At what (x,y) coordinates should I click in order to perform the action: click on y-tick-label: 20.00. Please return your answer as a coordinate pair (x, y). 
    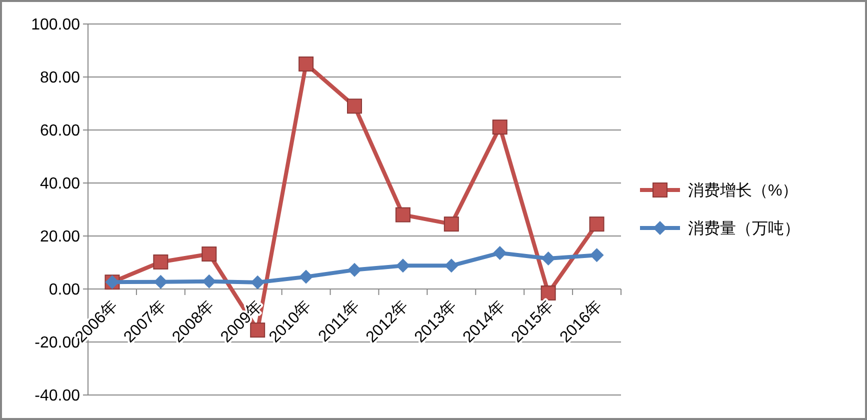
    Looking at the image, I should click on (60, 237).